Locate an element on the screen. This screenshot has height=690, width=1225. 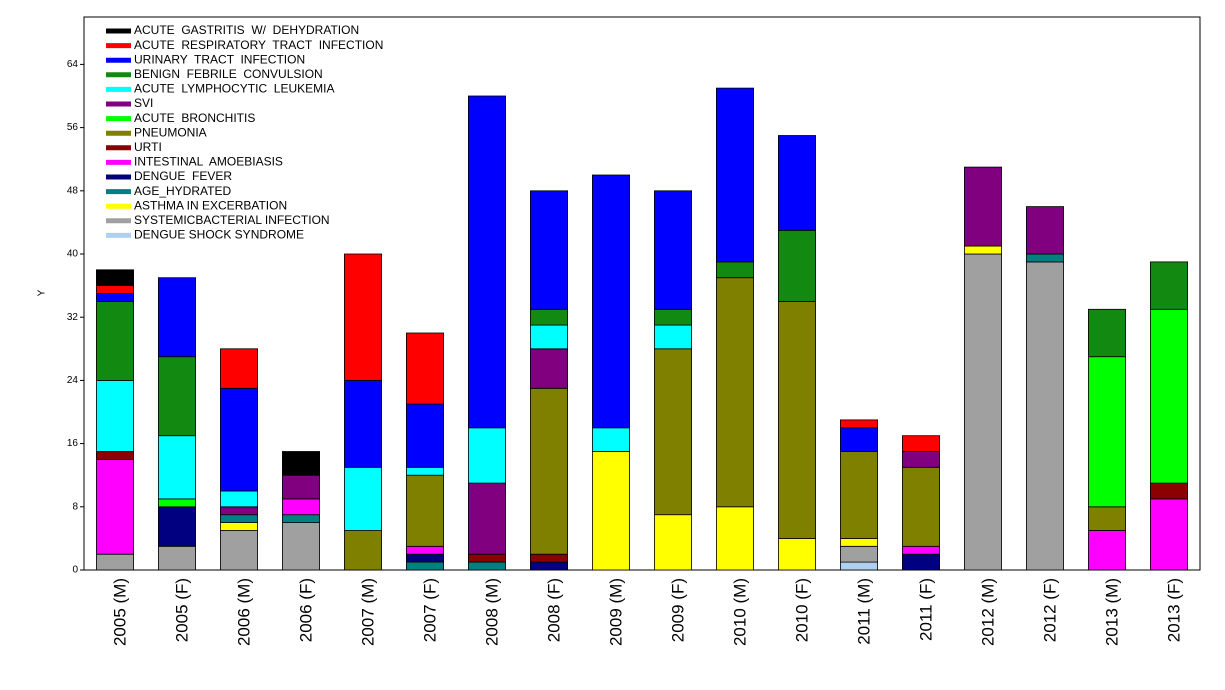
y-tick-label: 8 is located at coordinates (75, 506).